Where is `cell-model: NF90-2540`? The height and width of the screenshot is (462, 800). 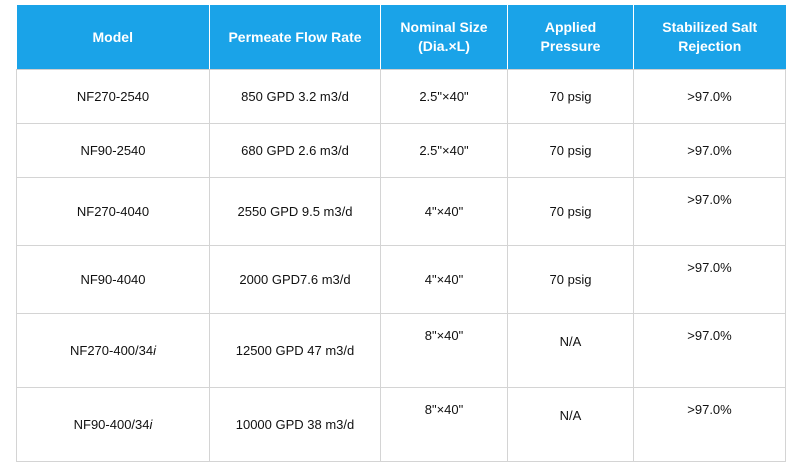 cell-model: NF90-2540 is located at coordinates (113, 150).